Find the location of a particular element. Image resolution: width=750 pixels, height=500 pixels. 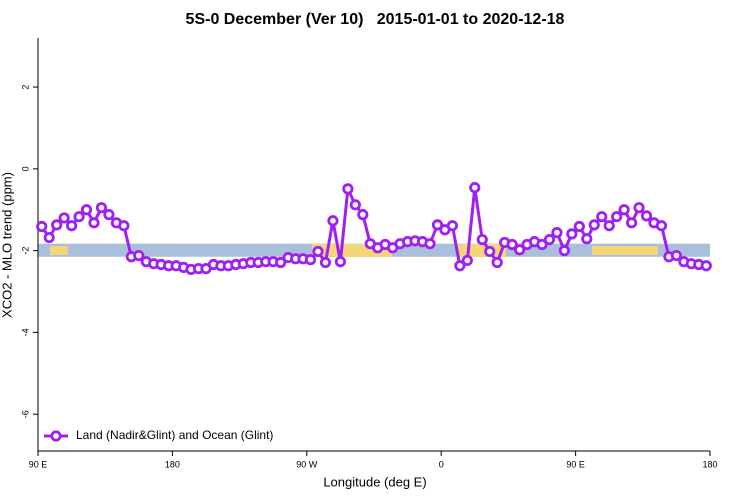

y-tick-label: -4 is located at coordinates (25, 332).